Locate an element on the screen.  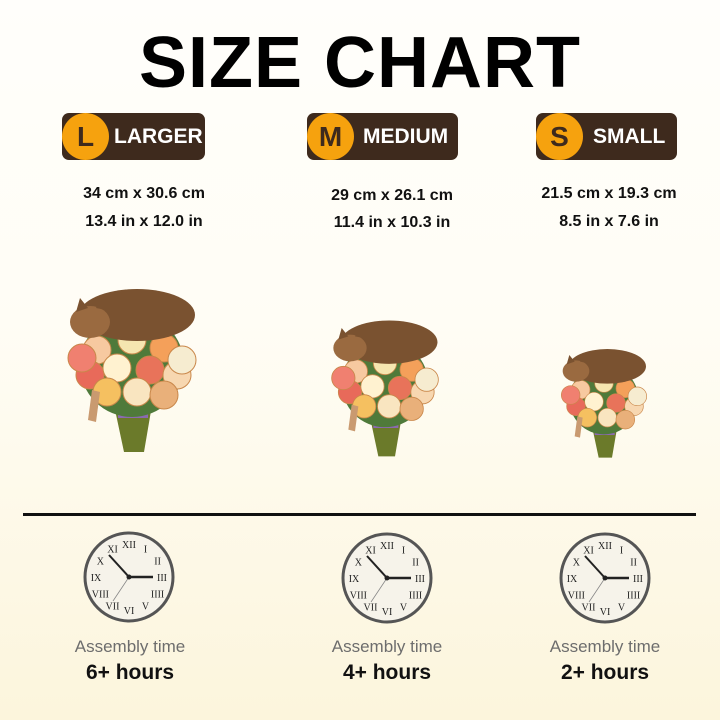
product-image-small is located at coordinates (604, 403).